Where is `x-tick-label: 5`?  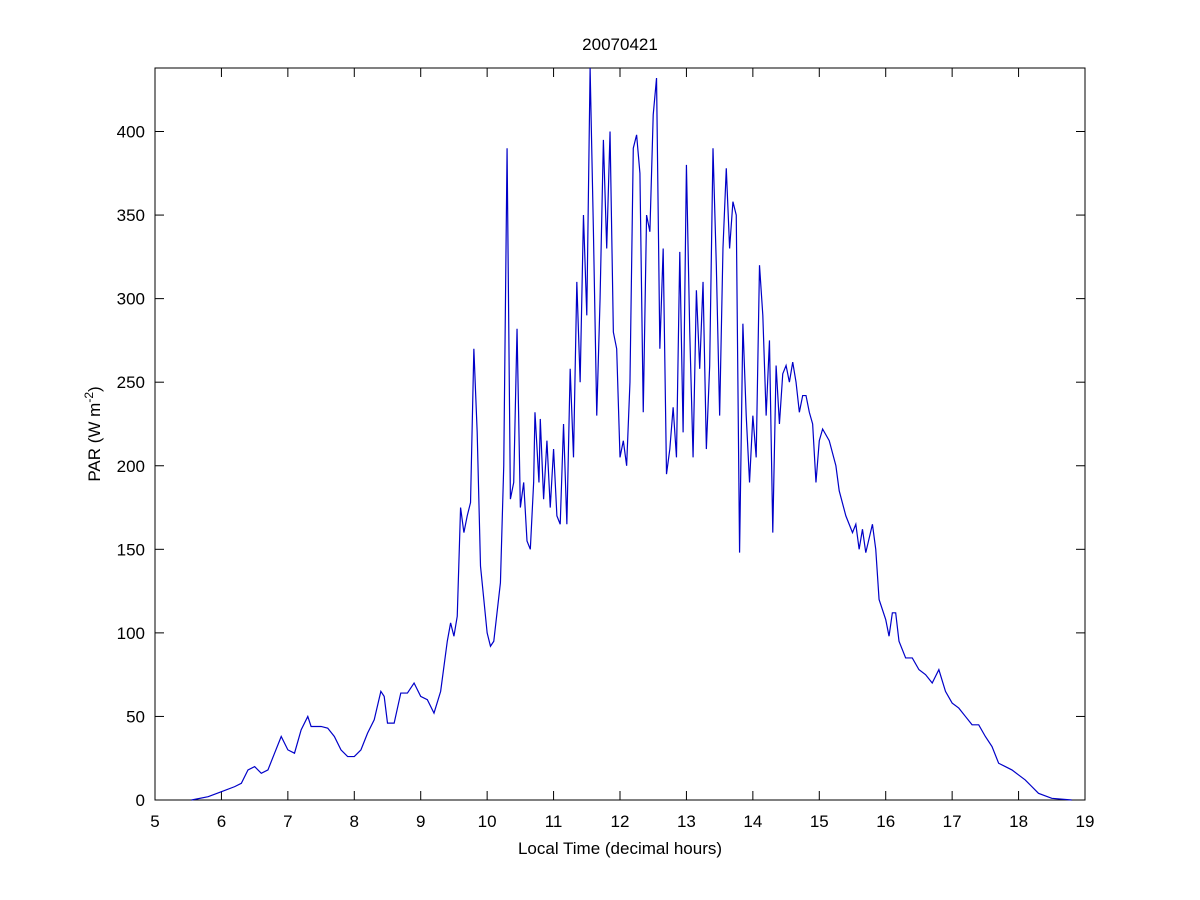 x-tick-label: 5 is located at coordinates (154, 821).